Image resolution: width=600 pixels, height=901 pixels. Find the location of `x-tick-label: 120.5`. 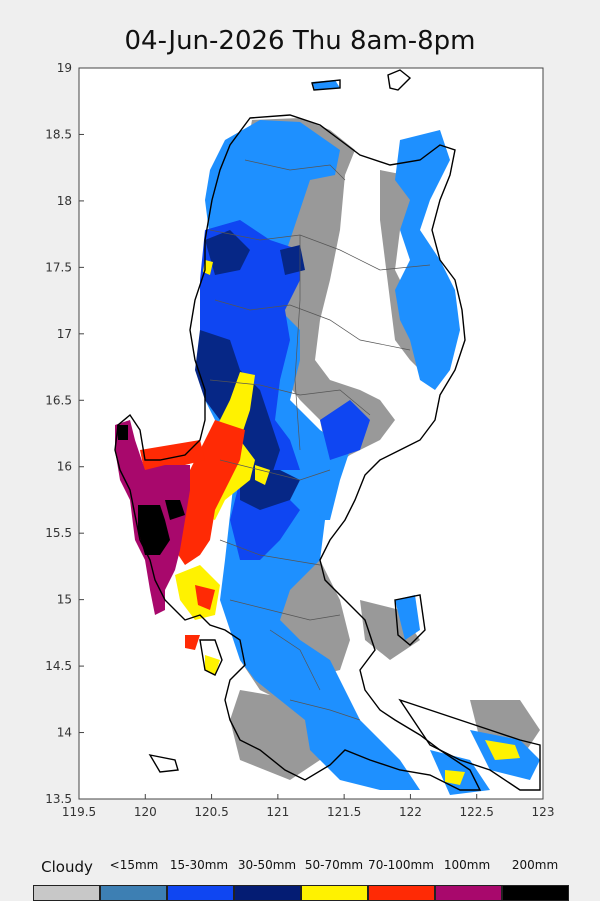

x-tick-label: 120.5 is located at coordinates (211, 812).